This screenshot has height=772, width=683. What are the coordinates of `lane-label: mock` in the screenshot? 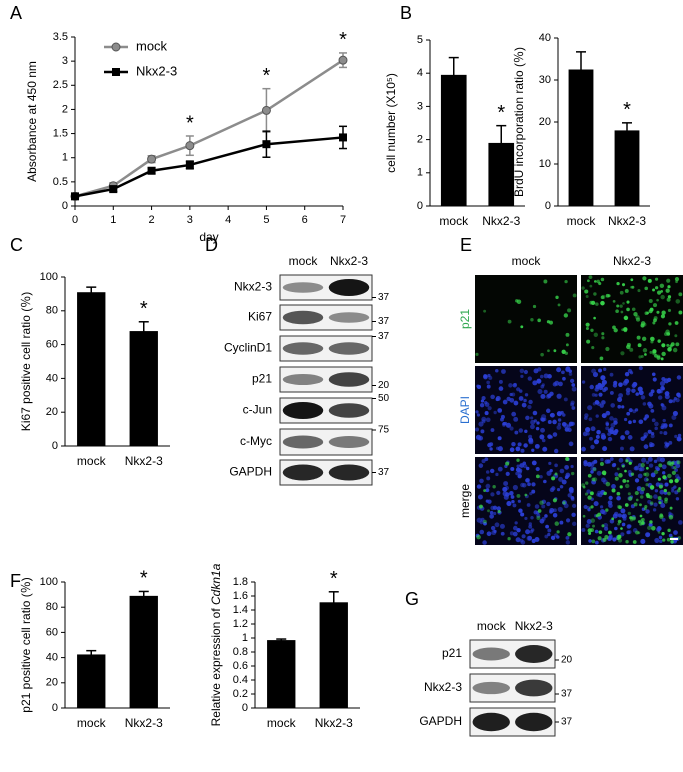 It's located at (492, 626).